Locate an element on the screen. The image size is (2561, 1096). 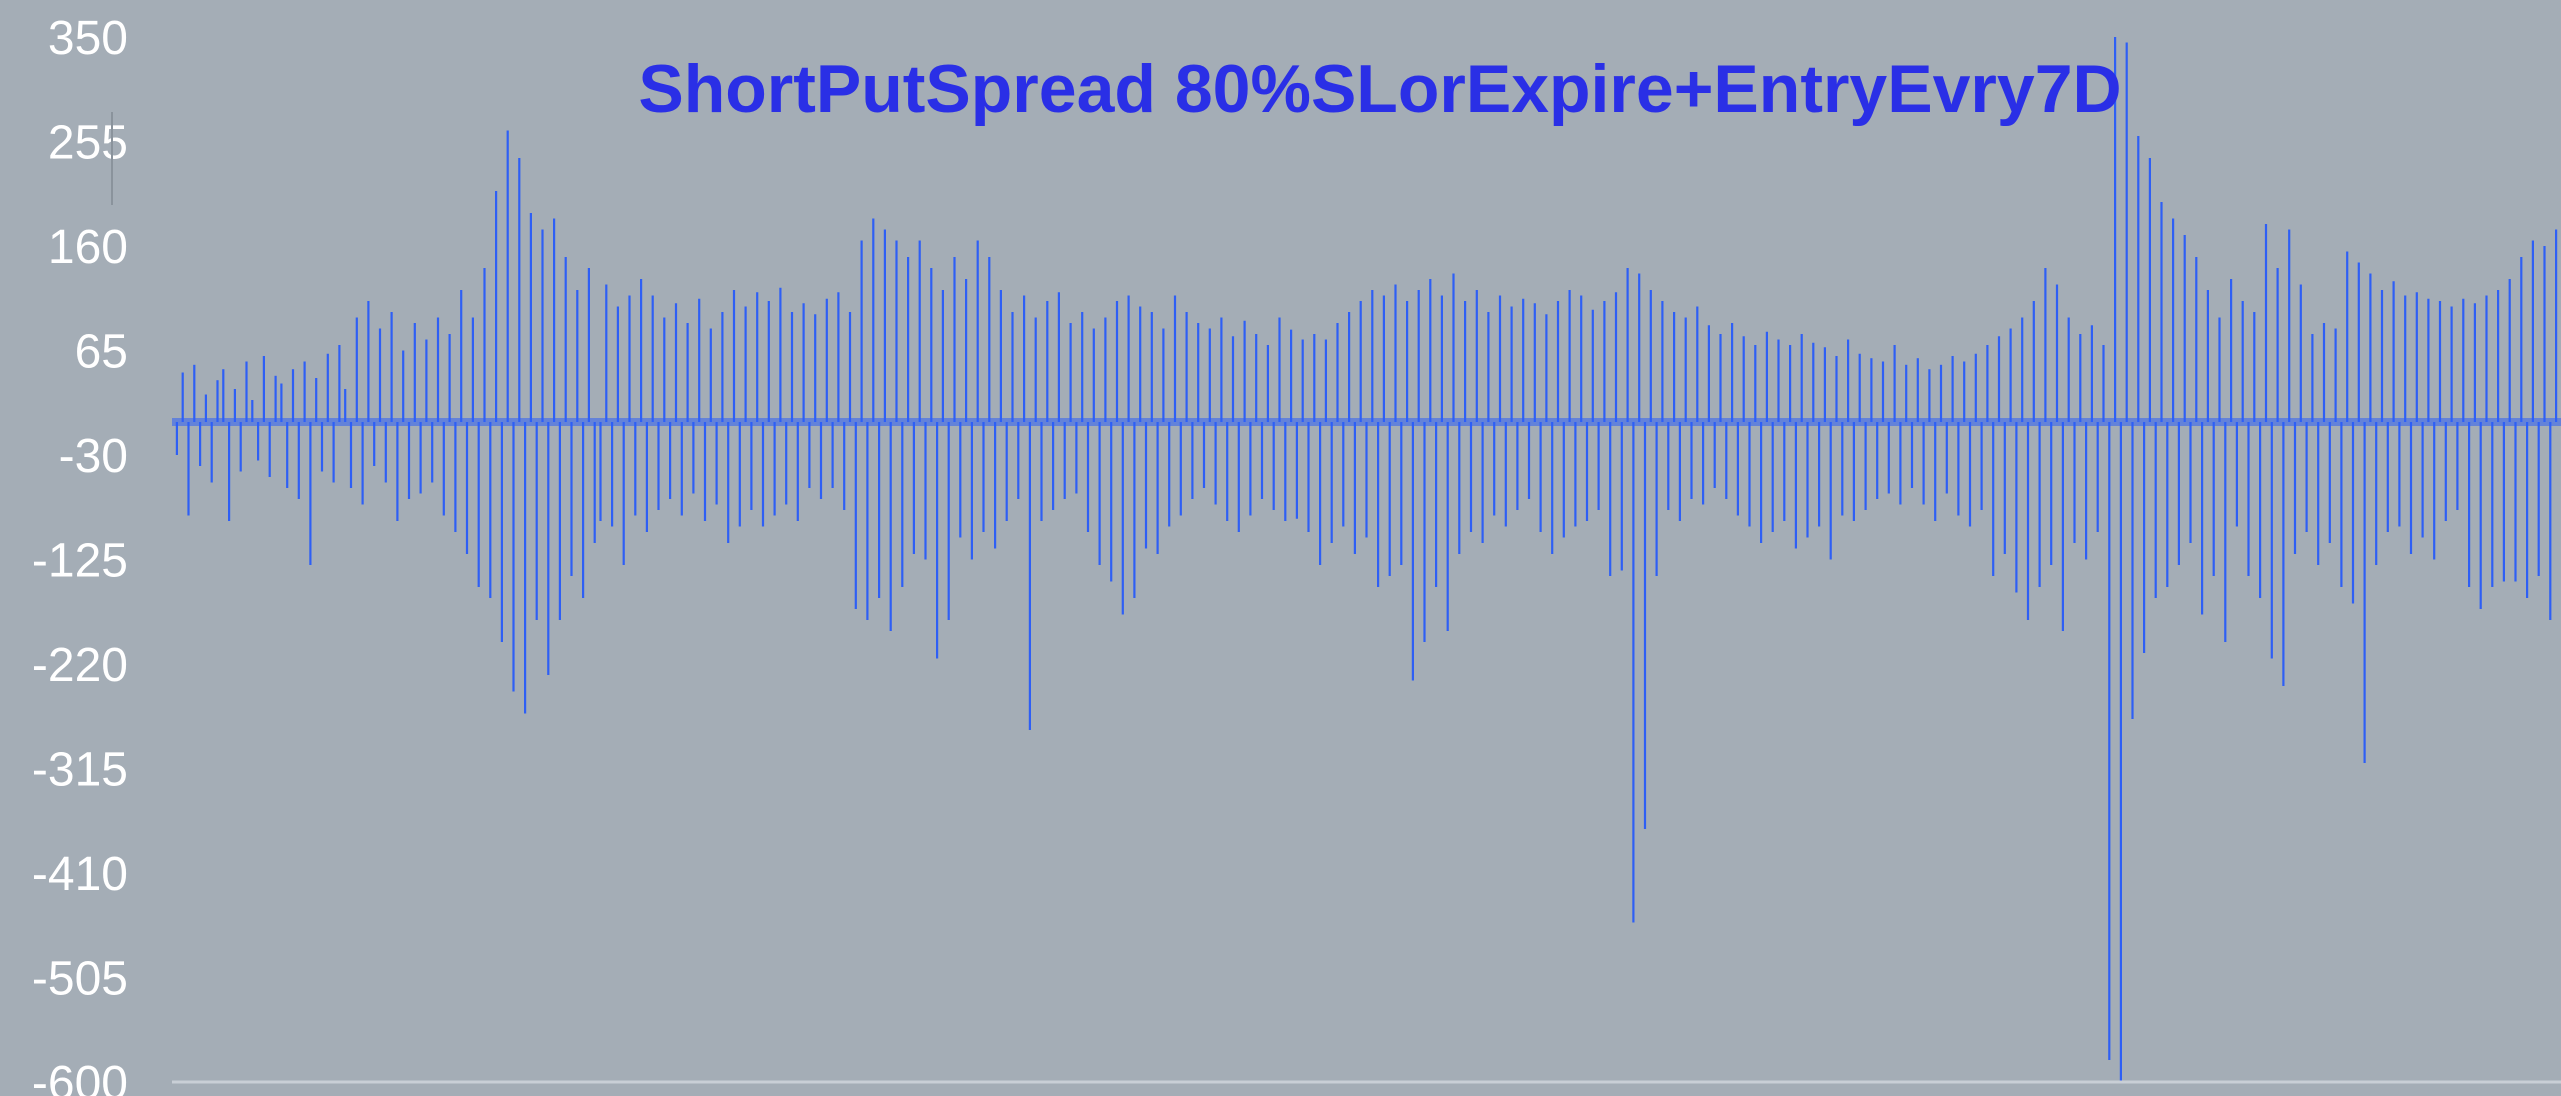
zero-band is located at coordinates (1366, 422).